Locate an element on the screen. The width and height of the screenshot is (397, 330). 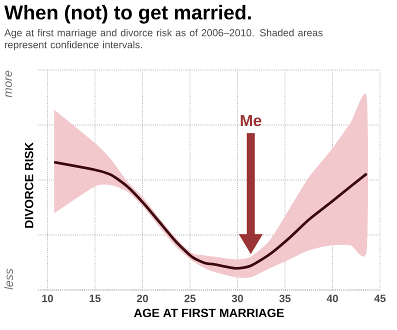
x-tick-label: 45 is located at coordinates (380, 298).